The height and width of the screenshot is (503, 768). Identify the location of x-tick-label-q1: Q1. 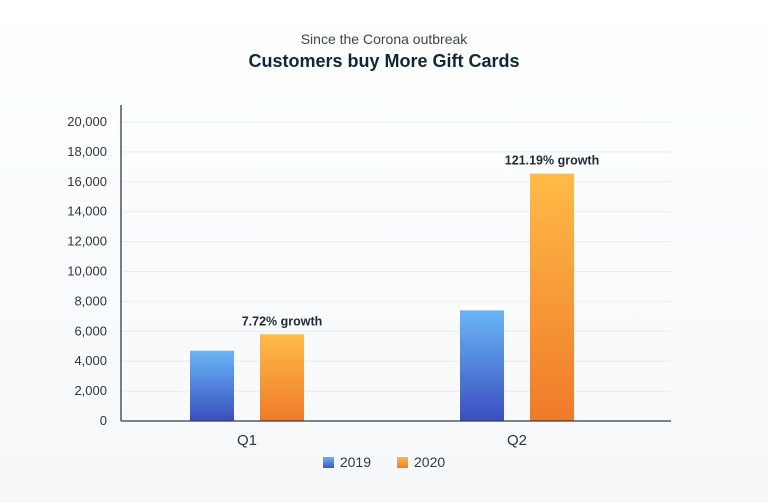
(247, 440).